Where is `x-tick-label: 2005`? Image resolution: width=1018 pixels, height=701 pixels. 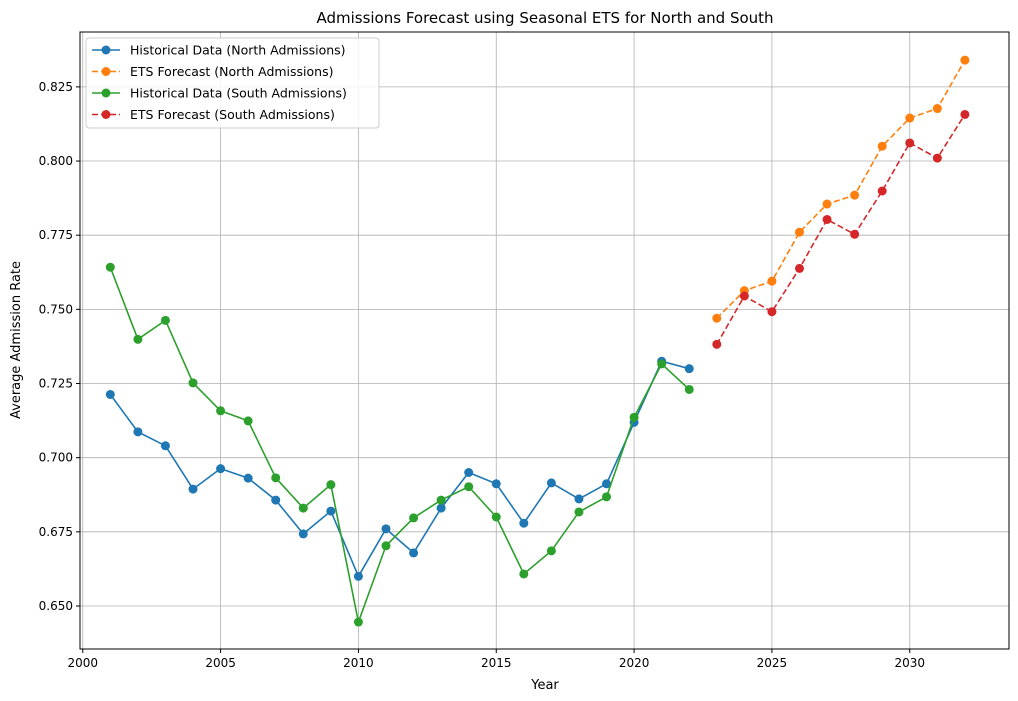 x-tick-label: 2005 is located at coordinates (220, 663).